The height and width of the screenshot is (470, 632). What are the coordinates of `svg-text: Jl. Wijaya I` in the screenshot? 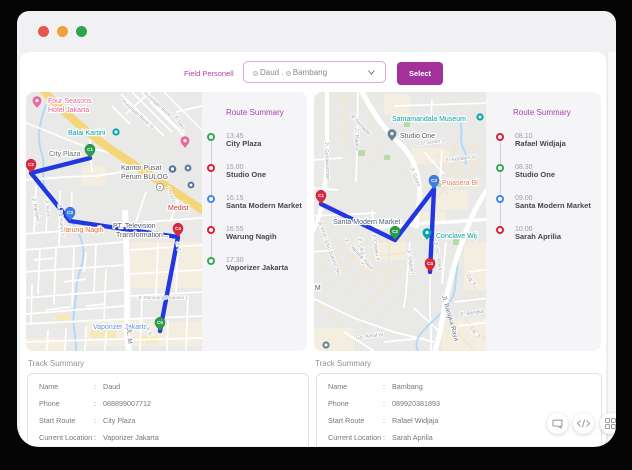 It's located at (410, 262).